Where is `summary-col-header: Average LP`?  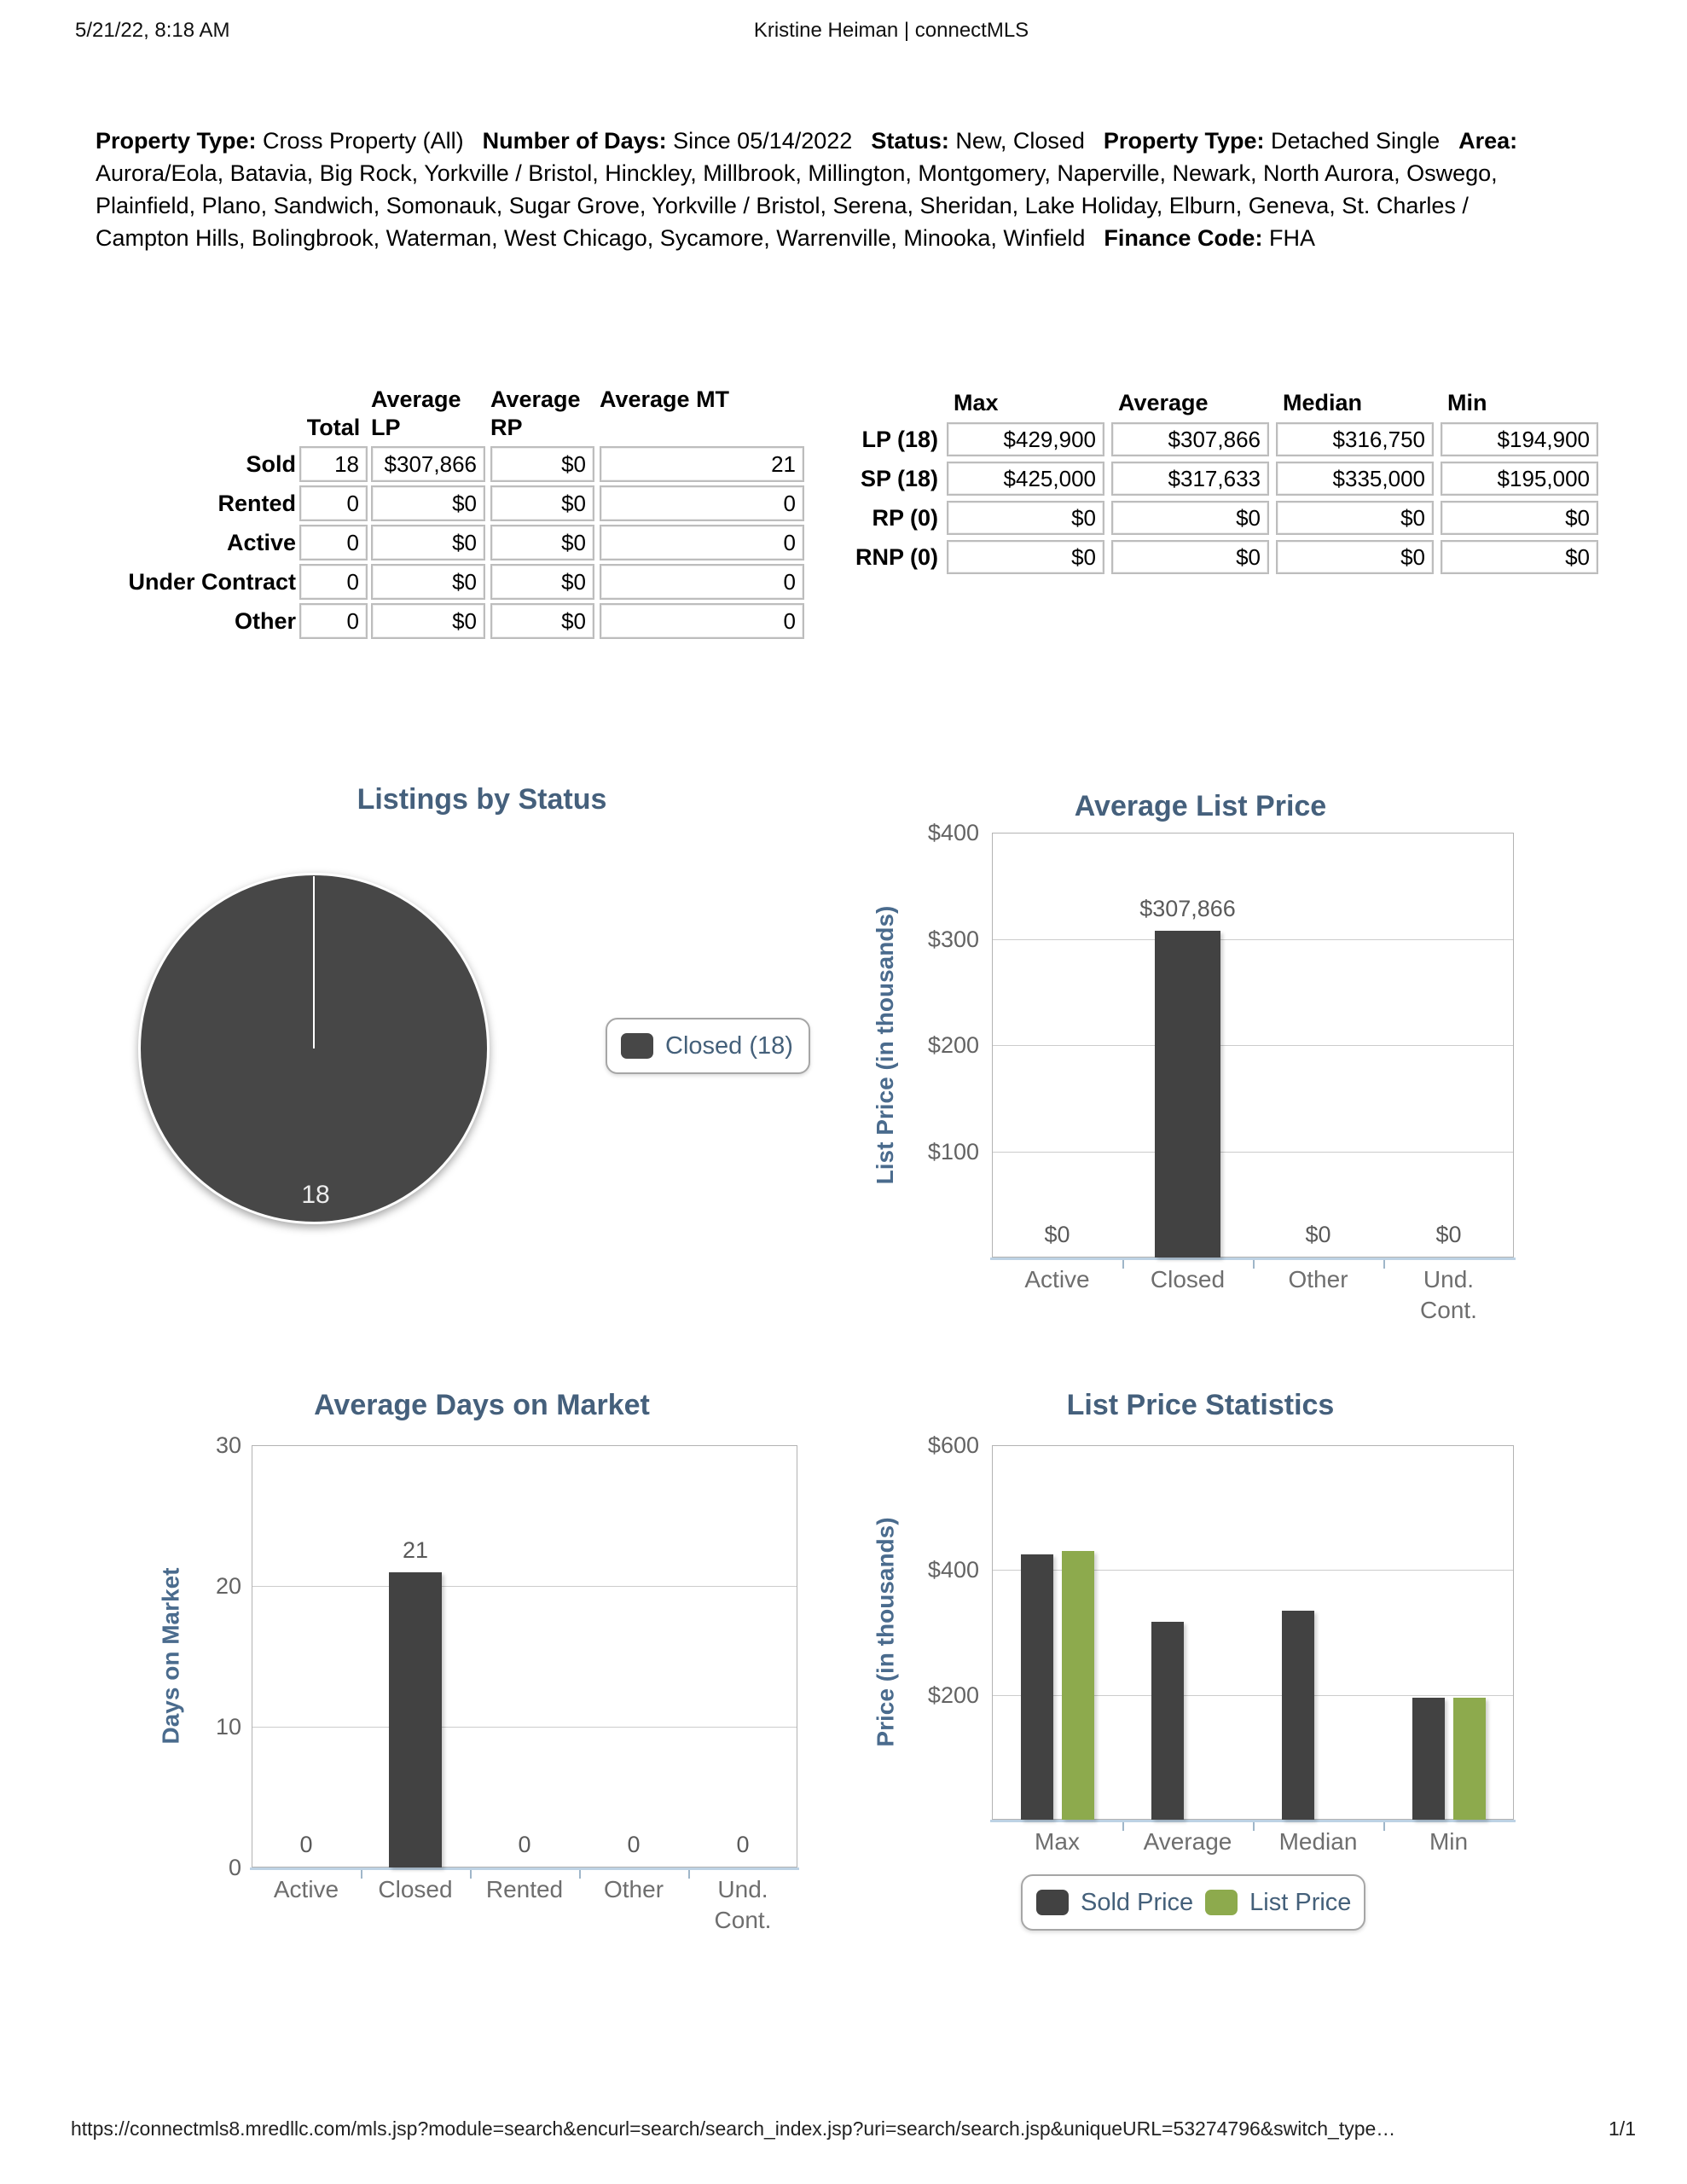
summary-col-header: Average LP is located at coordinates (416, 413).